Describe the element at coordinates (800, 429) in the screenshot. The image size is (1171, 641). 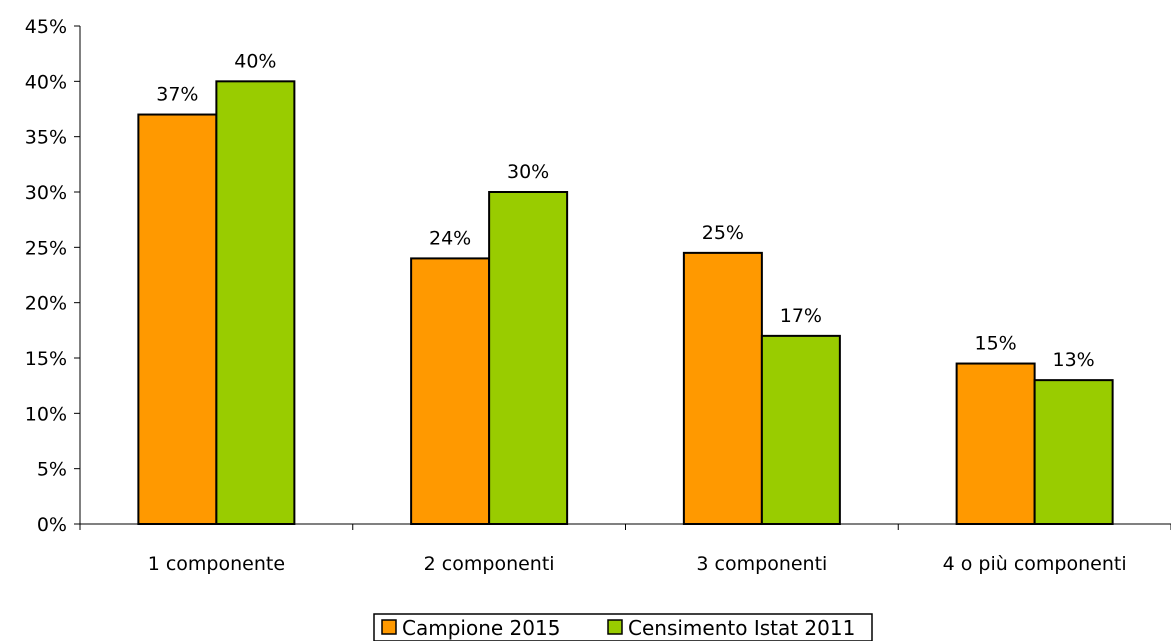
I see `bar-censimento-istat-2011-3-componenti` at that location.